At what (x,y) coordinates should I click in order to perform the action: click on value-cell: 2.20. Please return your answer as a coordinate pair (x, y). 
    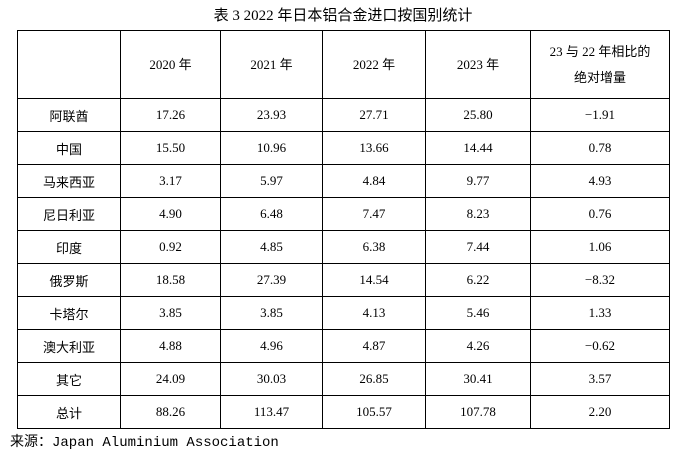
    Looking at the image, I should click on (600, 412).